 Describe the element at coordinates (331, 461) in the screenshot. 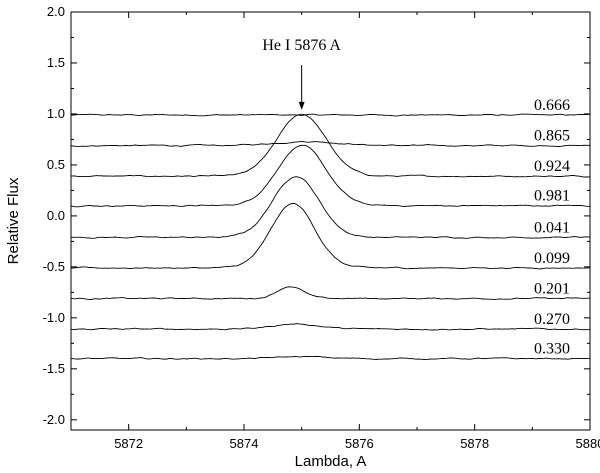

I see `x-axis-title: Lambda, A` at that location.